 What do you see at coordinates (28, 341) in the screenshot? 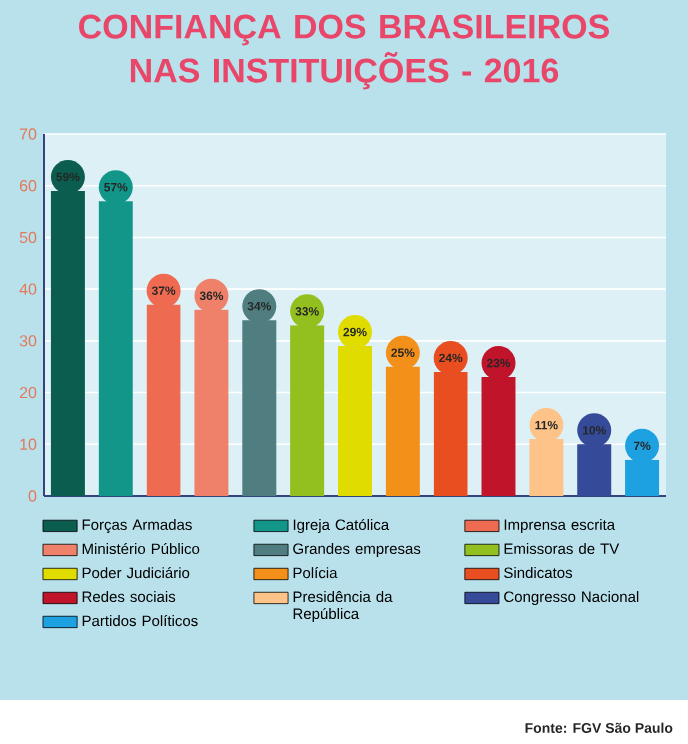
I see `y-tick-label: 30` at bounding box center [28, 341].